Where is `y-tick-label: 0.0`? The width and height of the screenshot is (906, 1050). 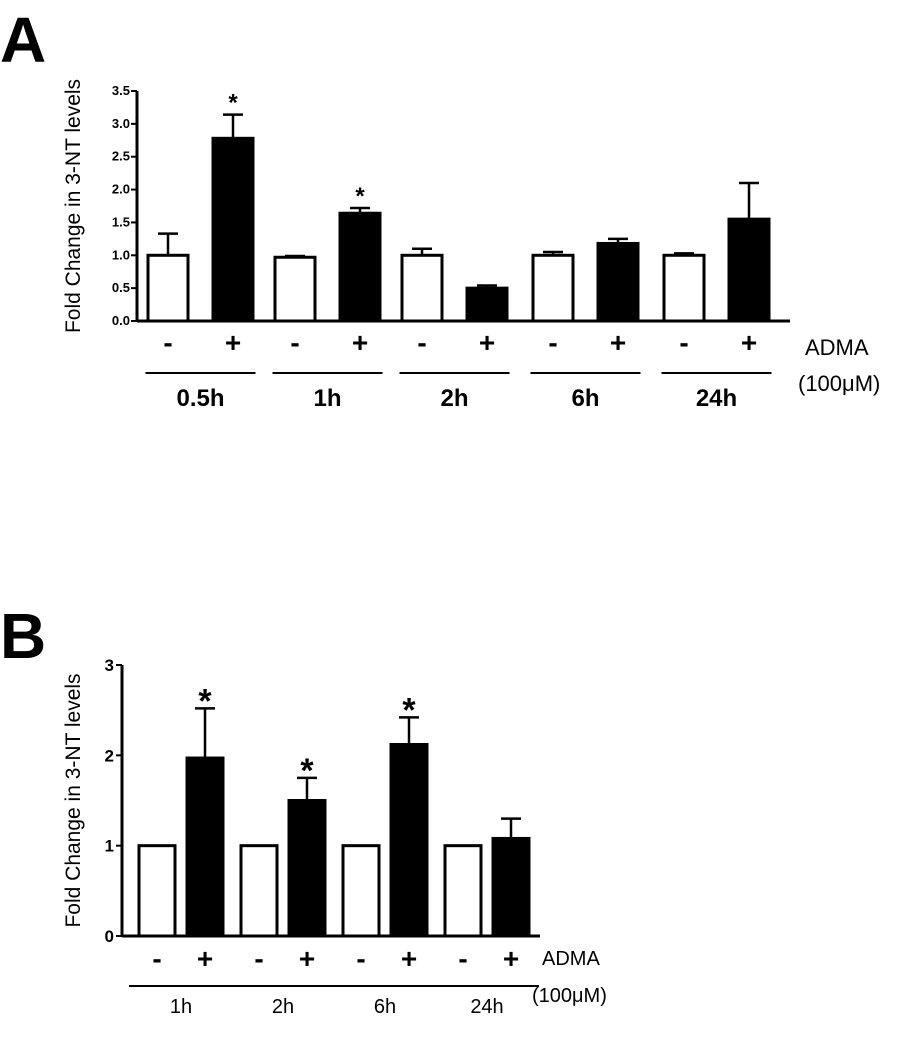
y-tick-label: 0.0 is located at coordinates (121, 320).